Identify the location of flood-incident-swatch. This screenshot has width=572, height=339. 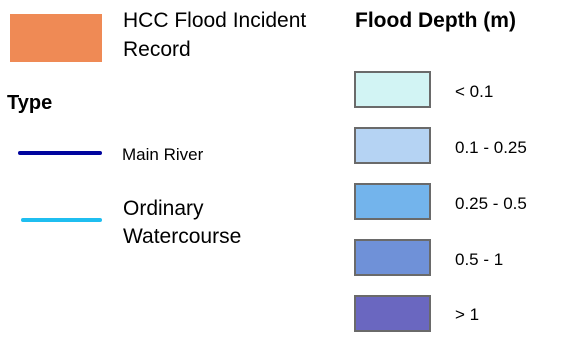
(56, 38).